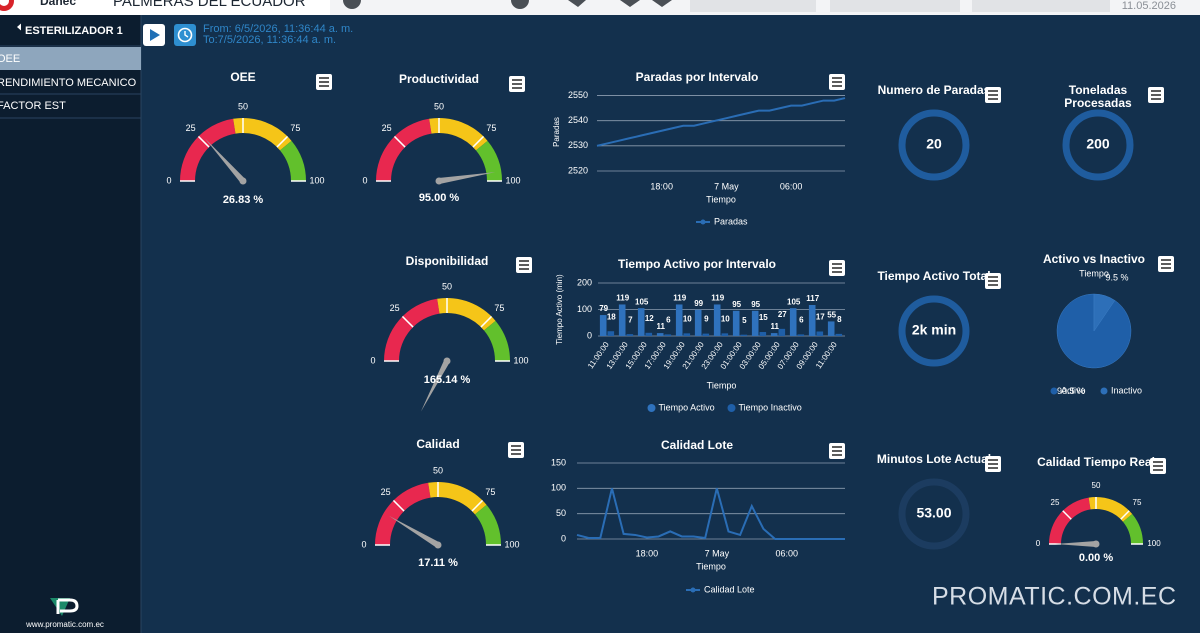 The width and height of the screenshot is (1200, 633). What do you see at coordinates (4, 3) in the screenshot?
I see `logo-mark-inner` at bounding box center [4, 3].